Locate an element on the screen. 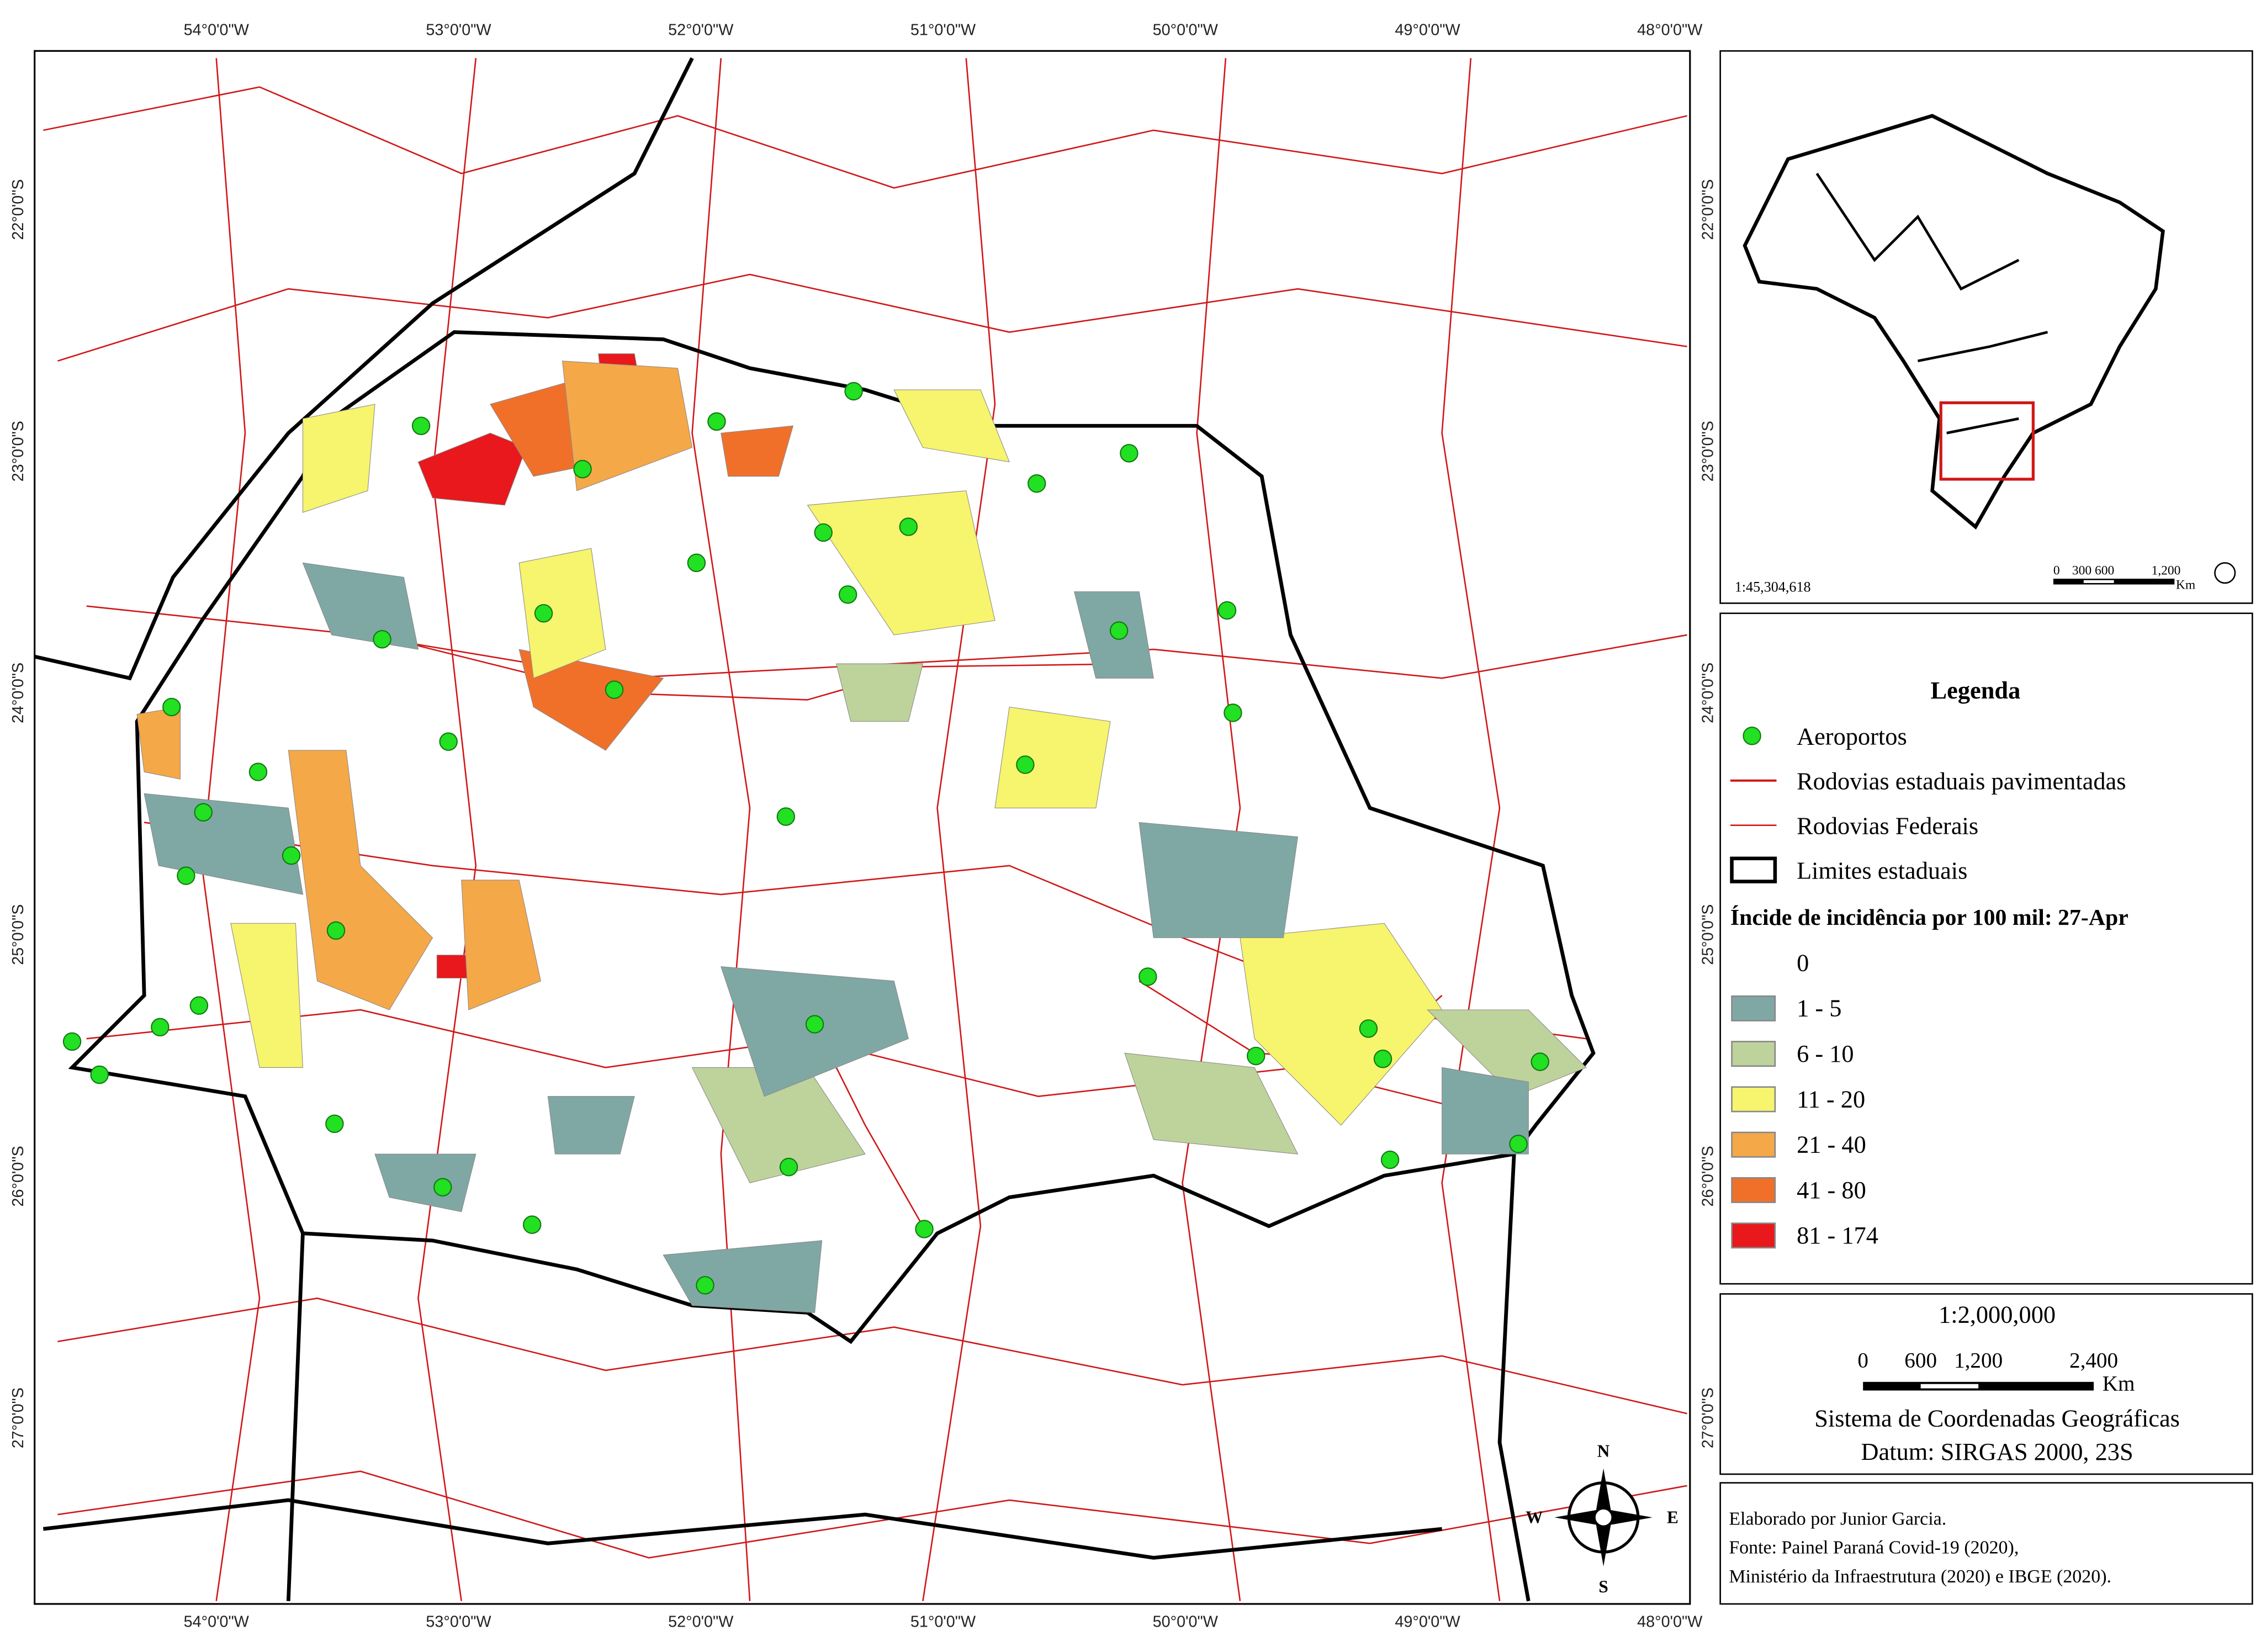  inset-map: 1:45,304,618 0 300 600 1,200 Km is located at coordinates (1986, 327).